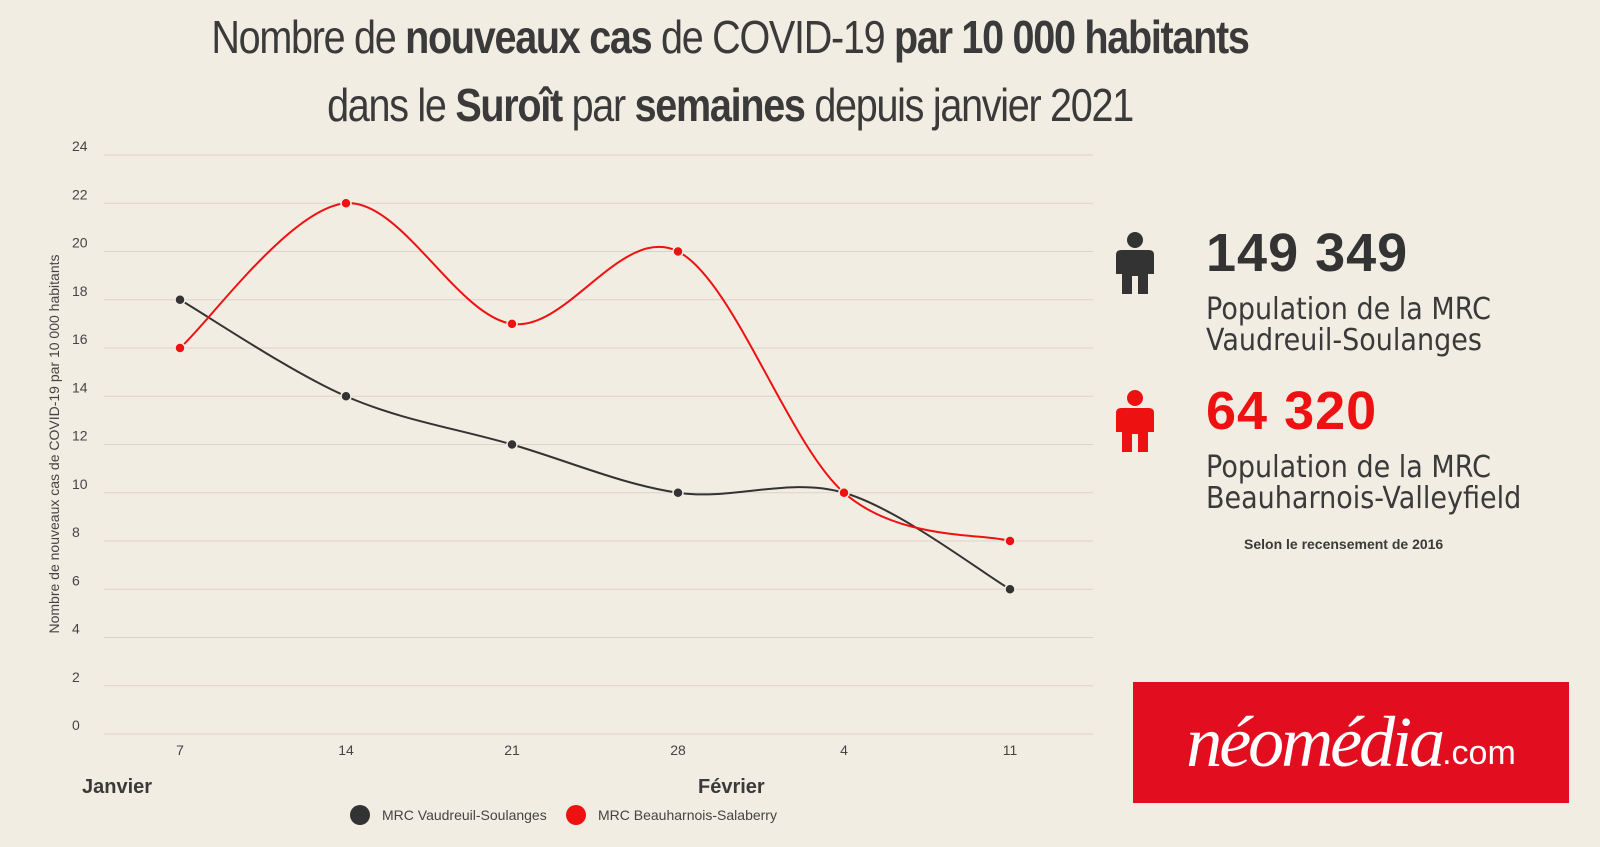  Describe the element at coordinates (80, 146) in the screenshot. I see `y-tick-label: 24` at that location.